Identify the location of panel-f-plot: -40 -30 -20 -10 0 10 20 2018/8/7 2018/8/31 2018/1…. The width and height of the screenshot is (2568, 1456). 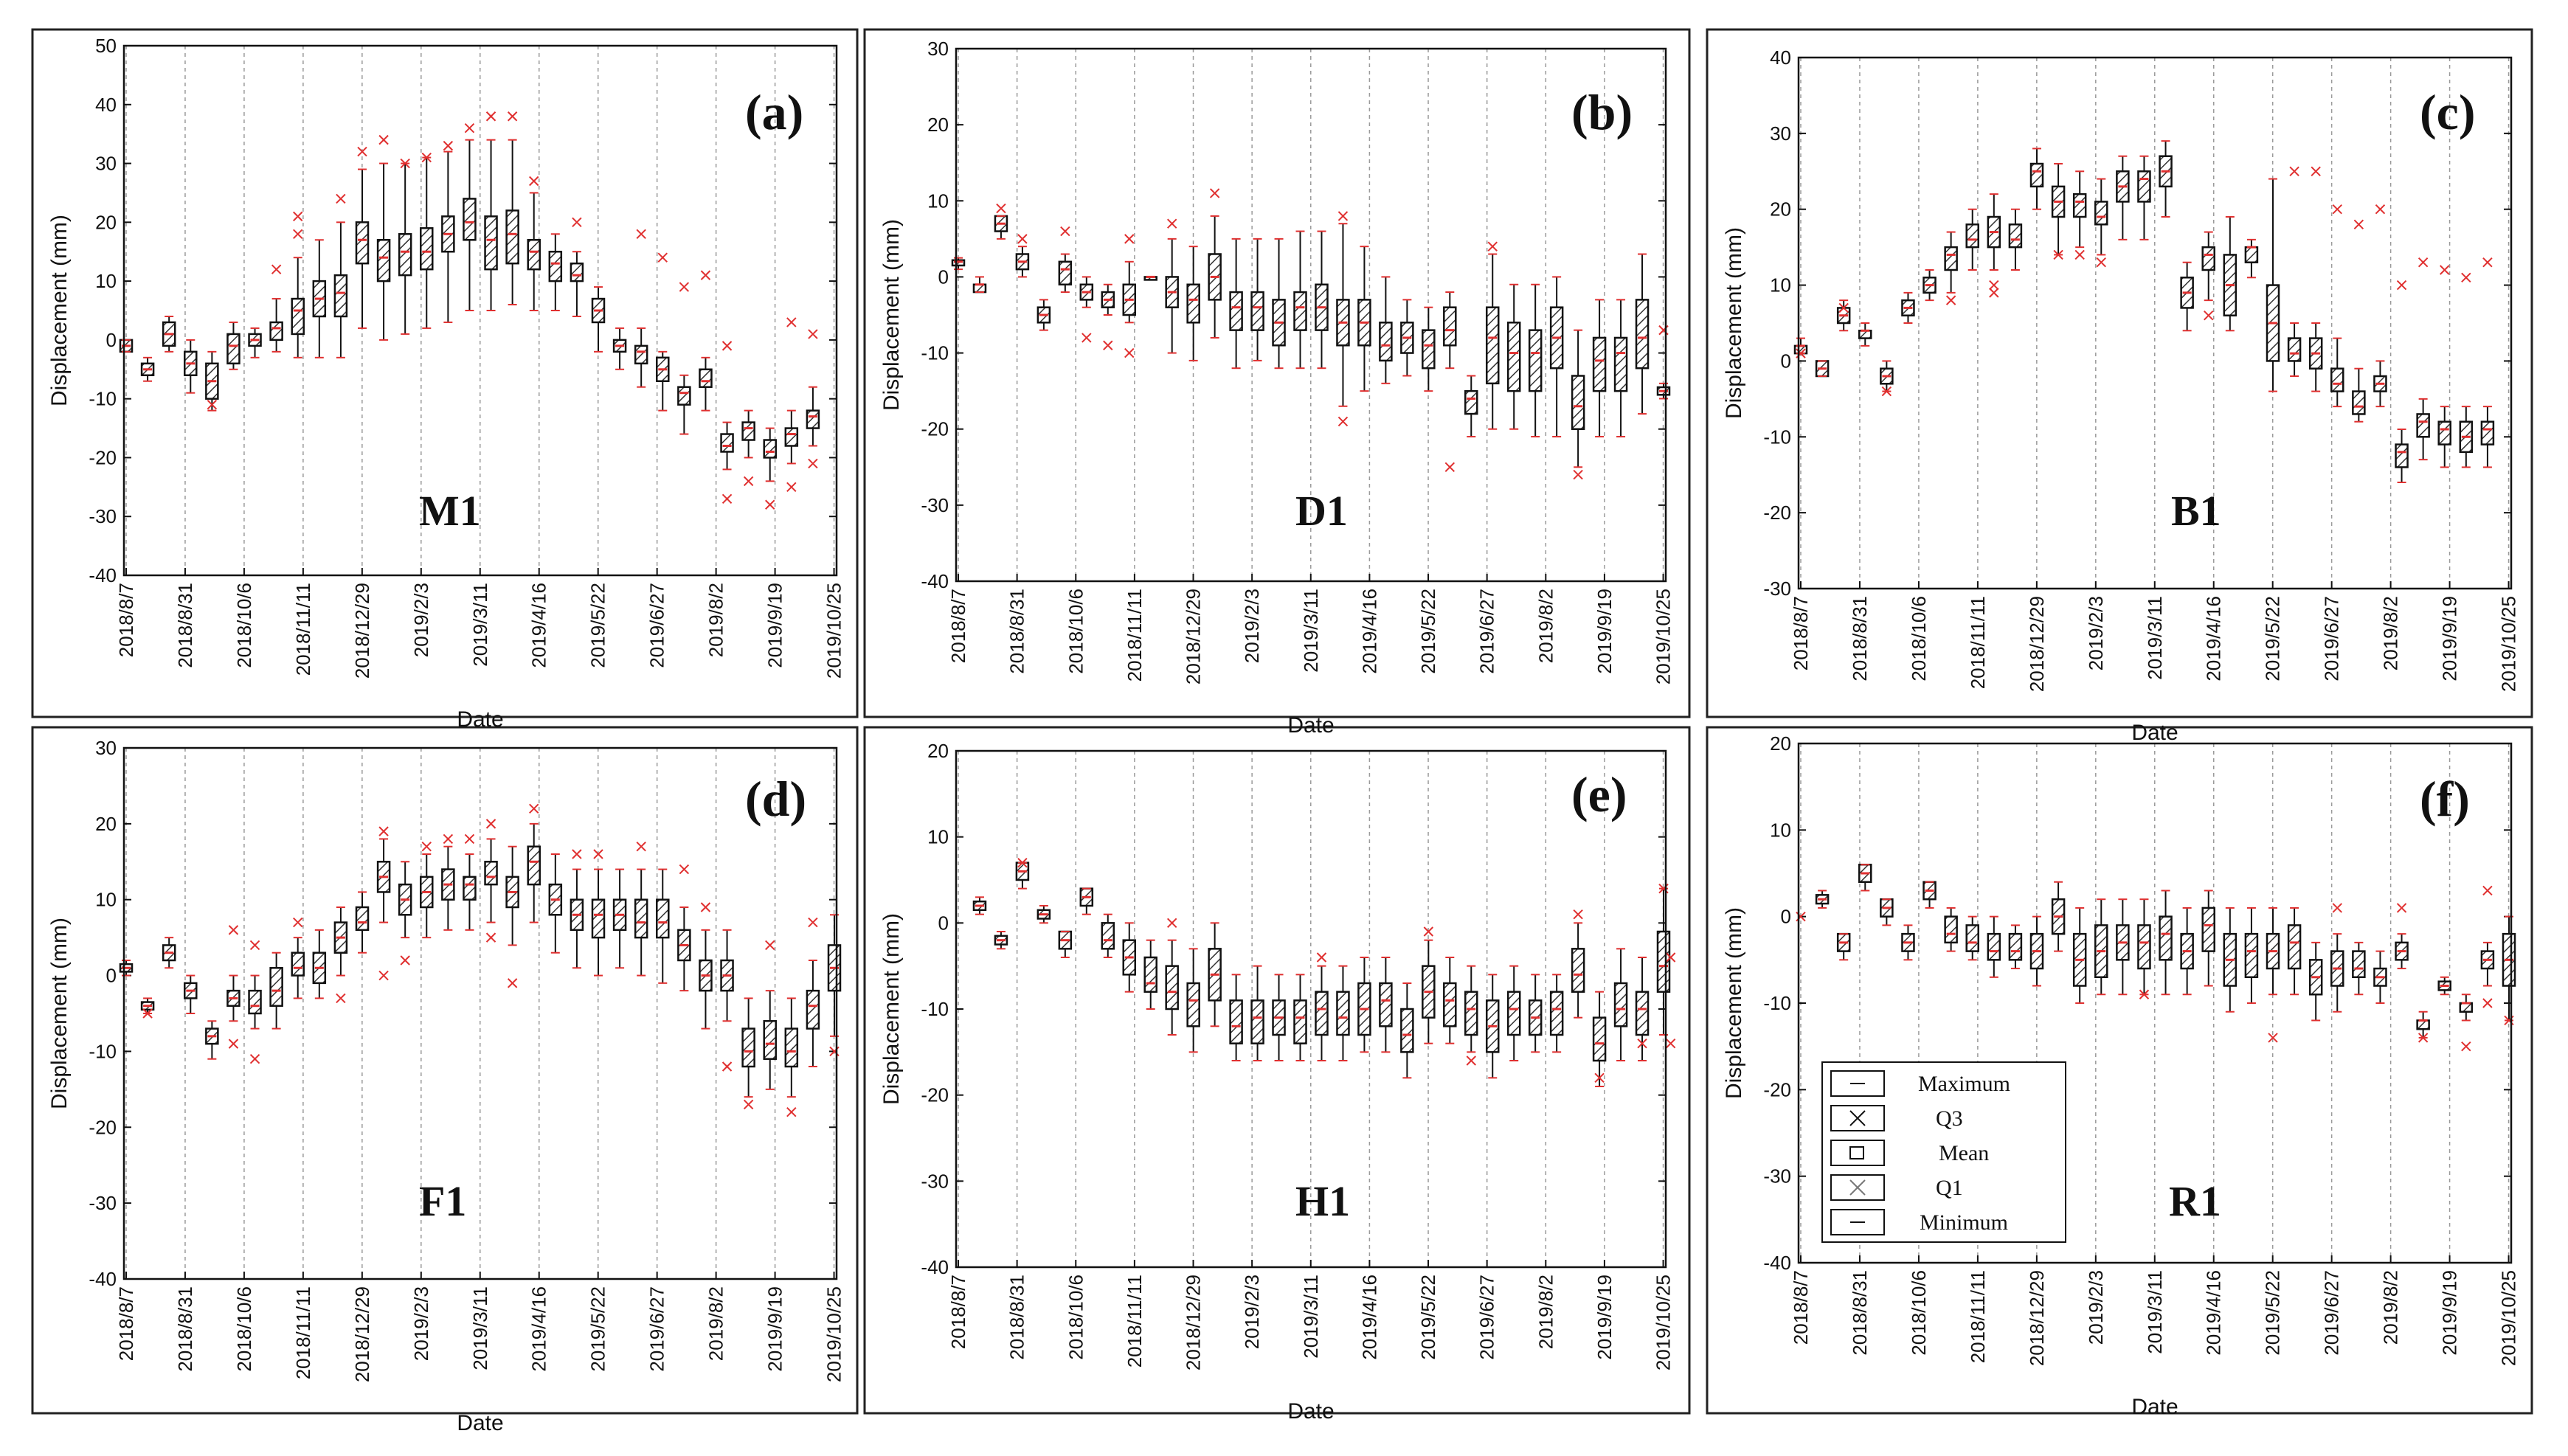
(2121, 1075).